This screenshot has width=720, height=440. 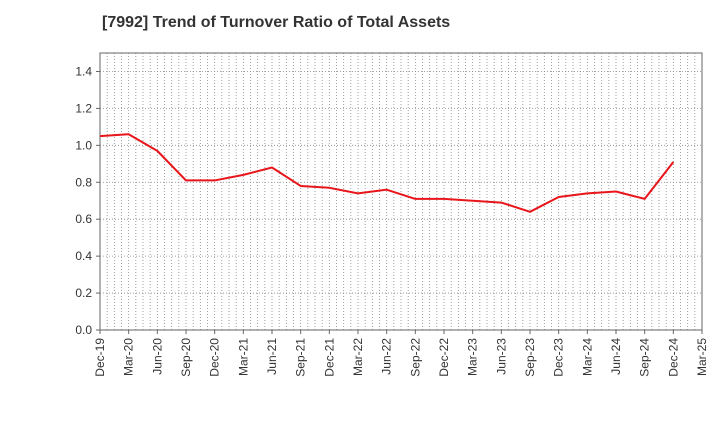 What do you see at coordinates (473, 357) in the screenshot?
I see `x-tick-label: Mar-23` at bounding box center [473, 357].